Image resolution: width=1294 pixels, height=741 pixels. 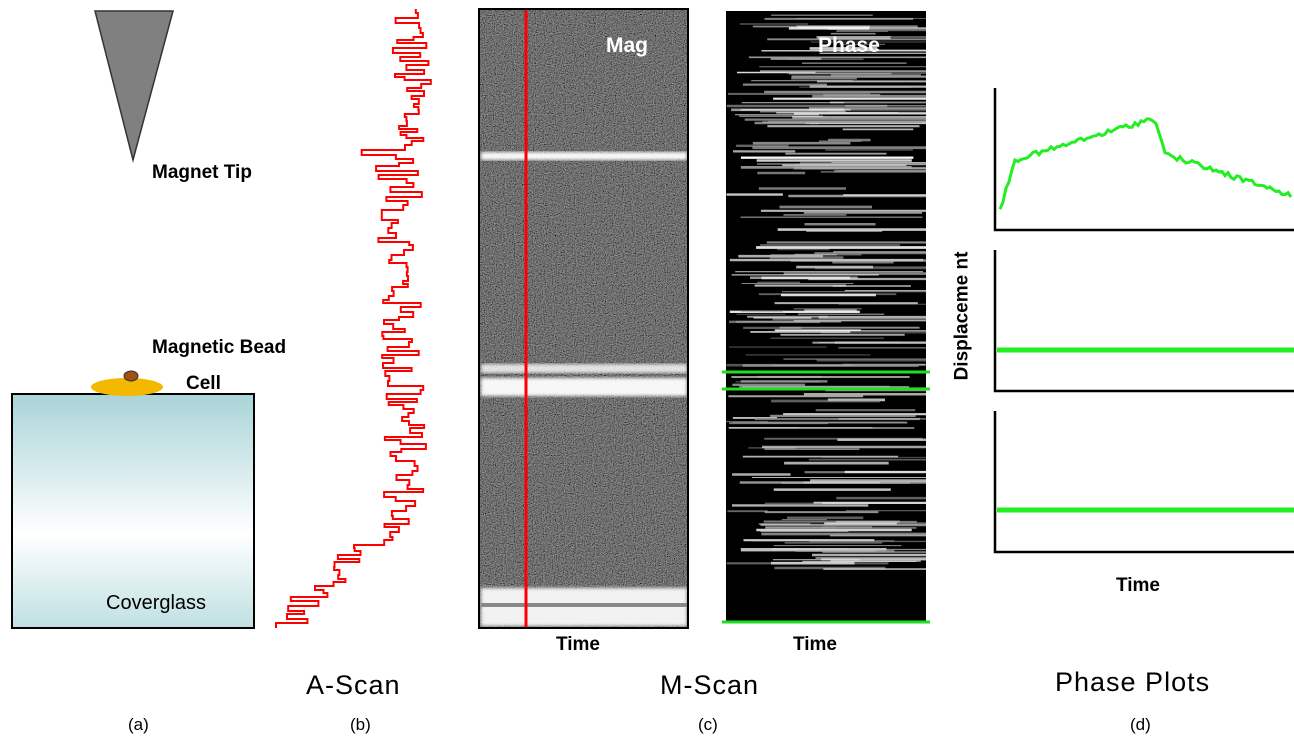 I want to click on time-label-mag: Time, so click(x=578, y=645).